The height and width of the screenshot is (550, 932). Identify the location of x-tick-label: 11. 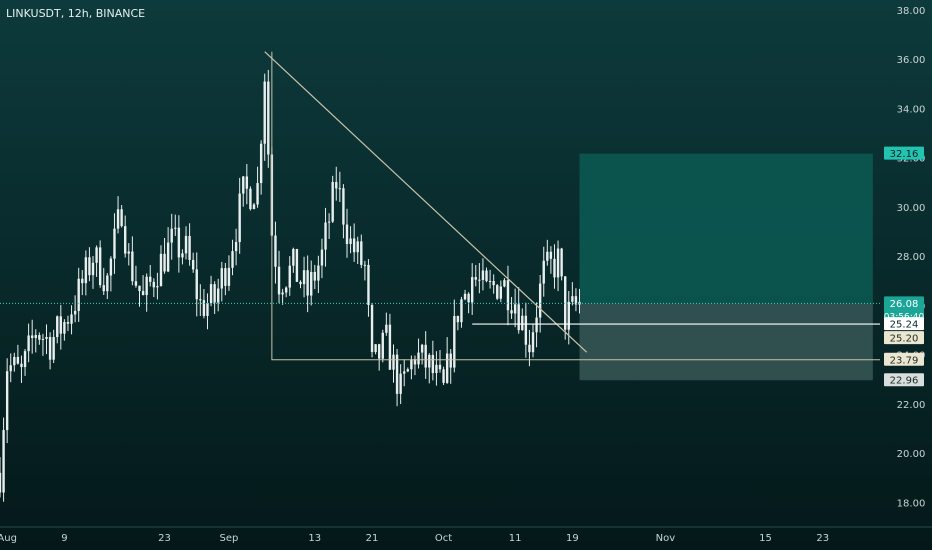
(515, 538).